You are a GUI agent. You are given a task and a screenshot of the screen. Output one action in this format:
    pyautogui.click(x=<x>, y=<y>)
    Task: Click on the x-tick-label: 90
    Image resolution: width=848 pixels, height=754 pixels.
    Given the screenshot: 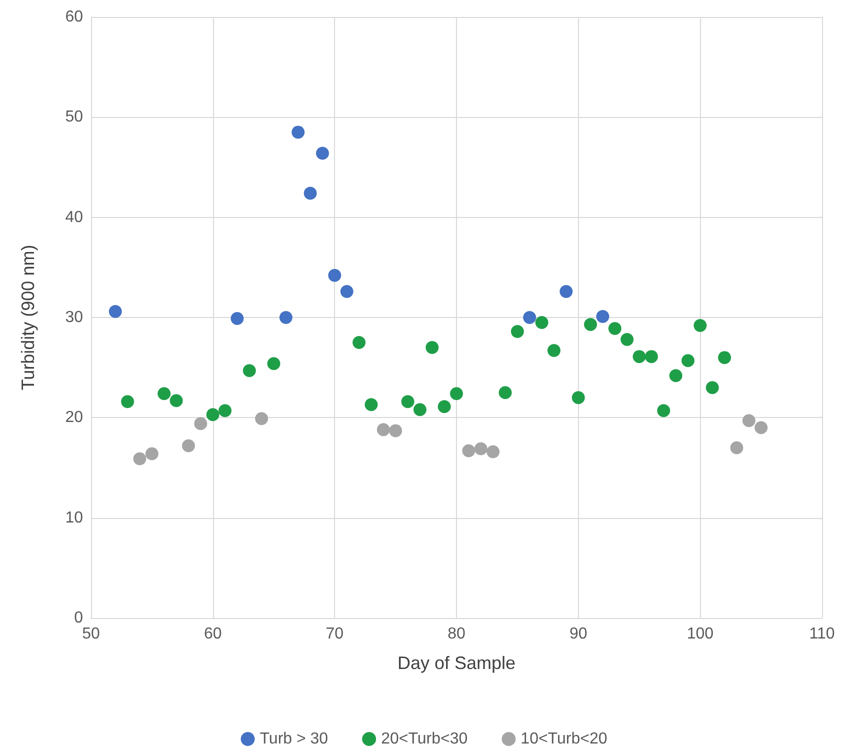 What is the action you would take?
    pyautogui.click(x=578, y=634)
    